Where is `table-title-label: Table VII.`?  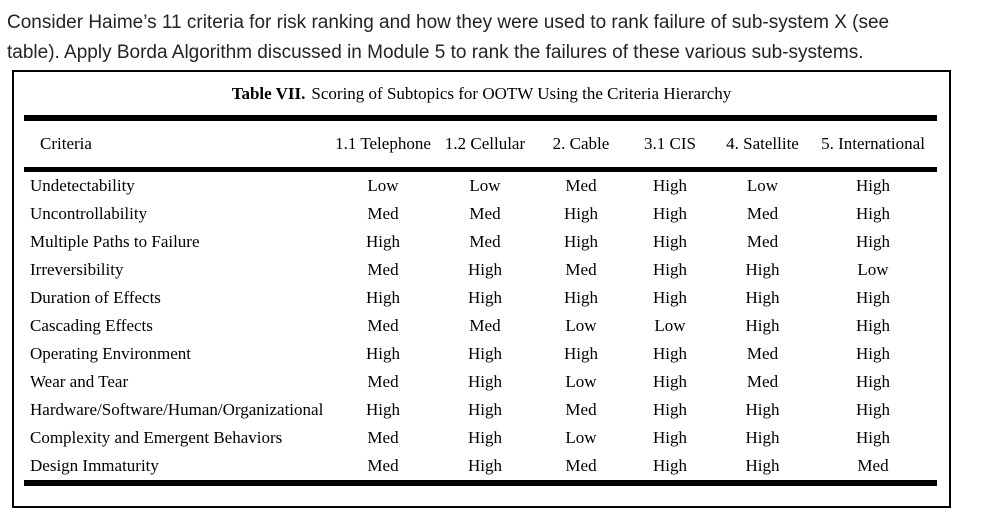 table-title-label: Table VII. is located at coordinates (268, 93).